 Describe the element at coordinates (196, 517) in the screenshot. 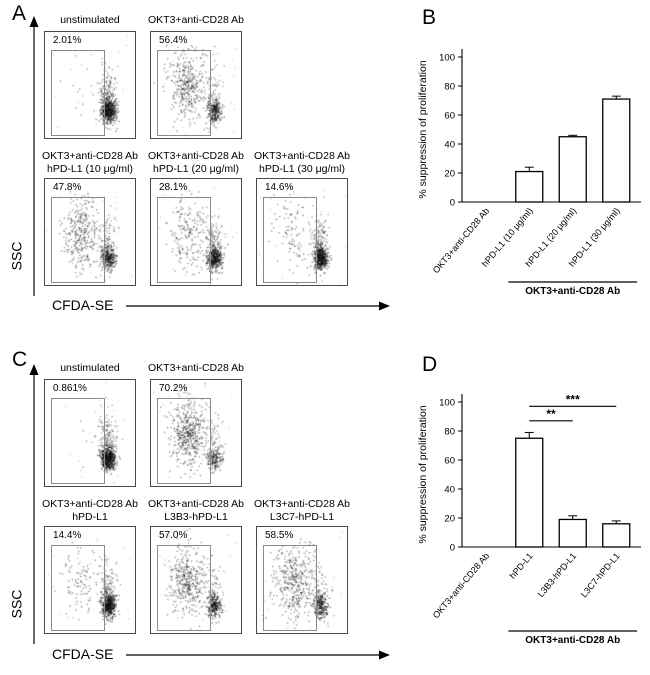

I see `flow-plot-title: L3B3-hPD-L1` at that location.